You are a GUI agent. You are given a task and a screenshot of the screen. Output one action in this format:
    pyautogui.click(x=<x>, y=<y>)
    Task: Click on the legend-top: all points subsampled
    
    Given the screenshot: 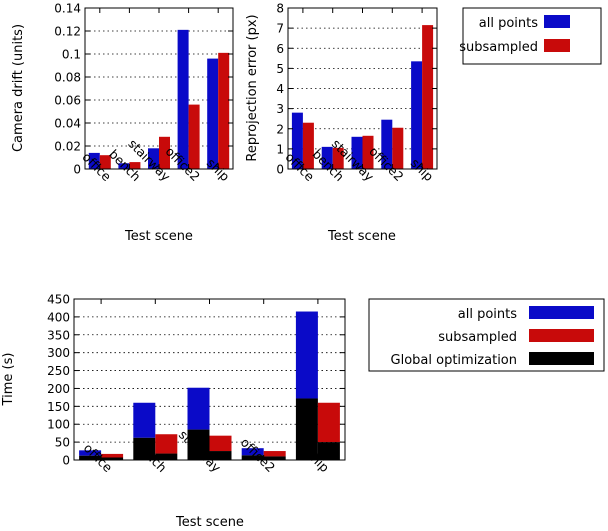 What is the action you would take?
    pyautogui.click(x=530, y=36)
    